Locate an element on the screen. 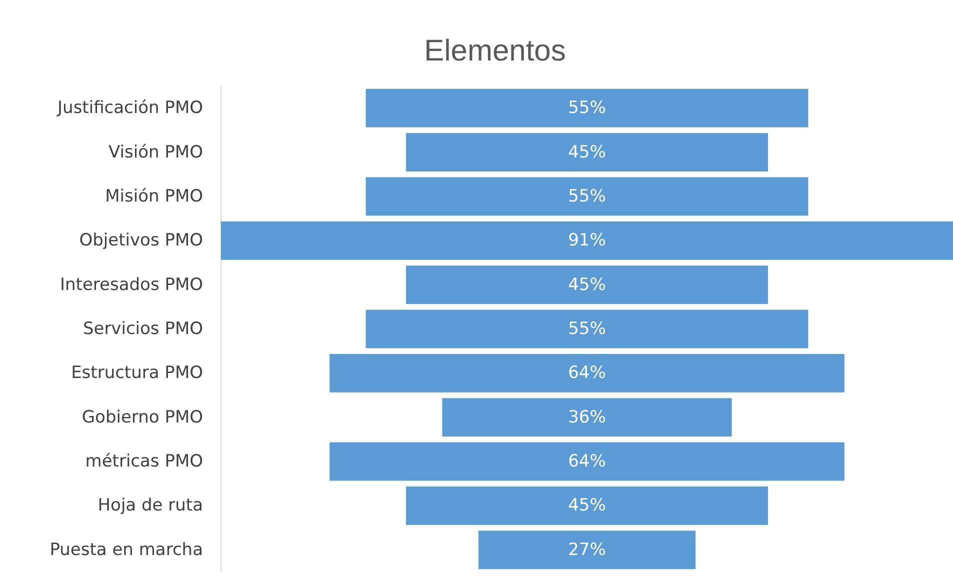 This screenshot has width=953, height=577. category-label: Gobierno PMO is located at coordinates (142, 417).